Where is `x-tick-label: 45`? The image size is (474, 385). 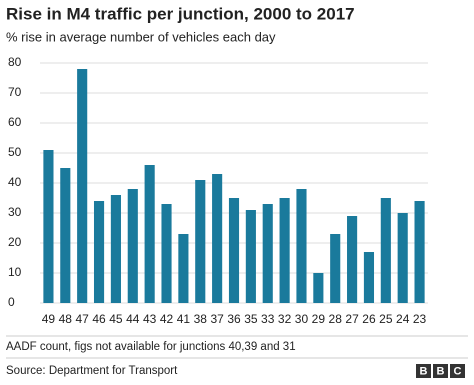 x-tick-label: 45 is located at coordinates (116, 319).